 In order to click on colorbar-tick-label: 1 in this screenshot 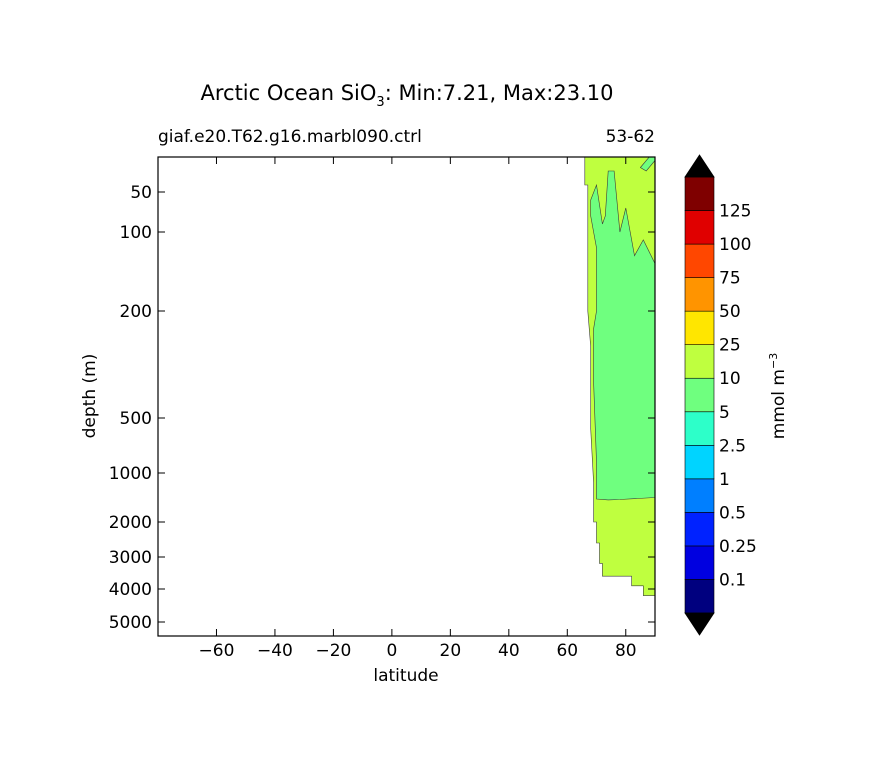, I will do `click(724, 480)`.